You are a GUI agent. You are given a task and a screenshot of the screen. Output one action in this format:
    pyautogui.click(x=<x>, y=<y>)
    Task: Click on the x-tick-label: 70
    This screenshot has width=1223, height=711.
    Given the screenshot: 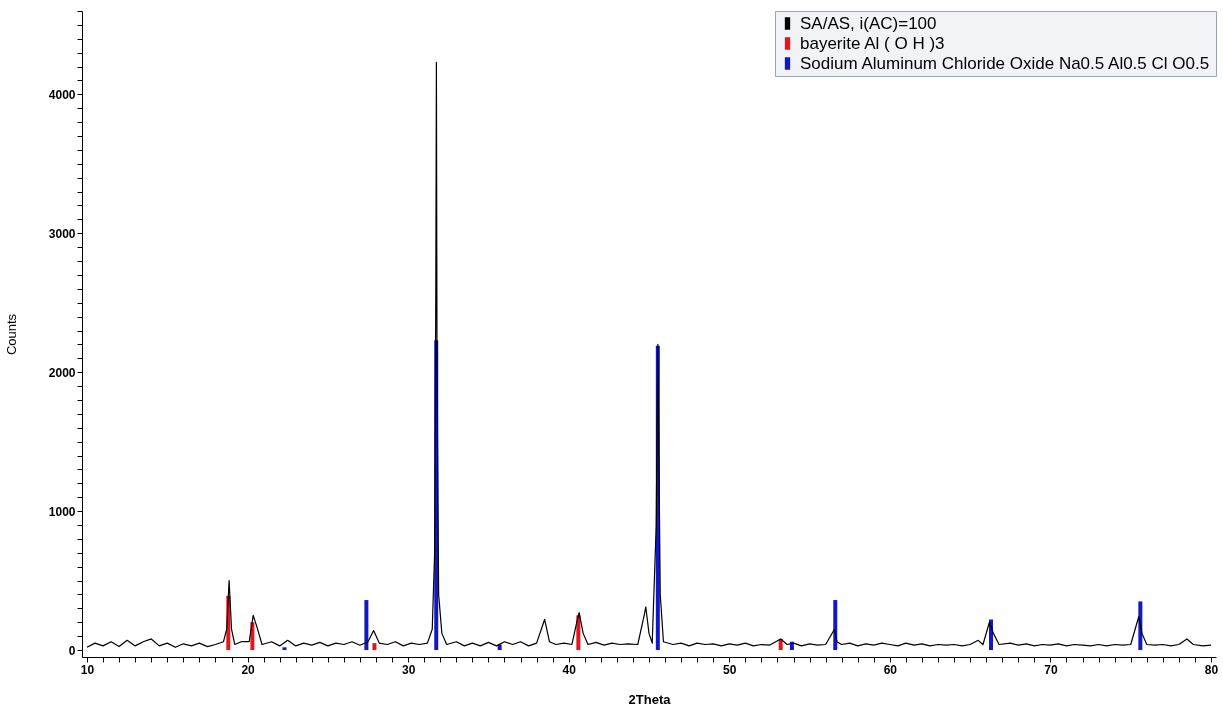 What is the action you would take?
    pyautogui.click(x=1051, y=669)
    